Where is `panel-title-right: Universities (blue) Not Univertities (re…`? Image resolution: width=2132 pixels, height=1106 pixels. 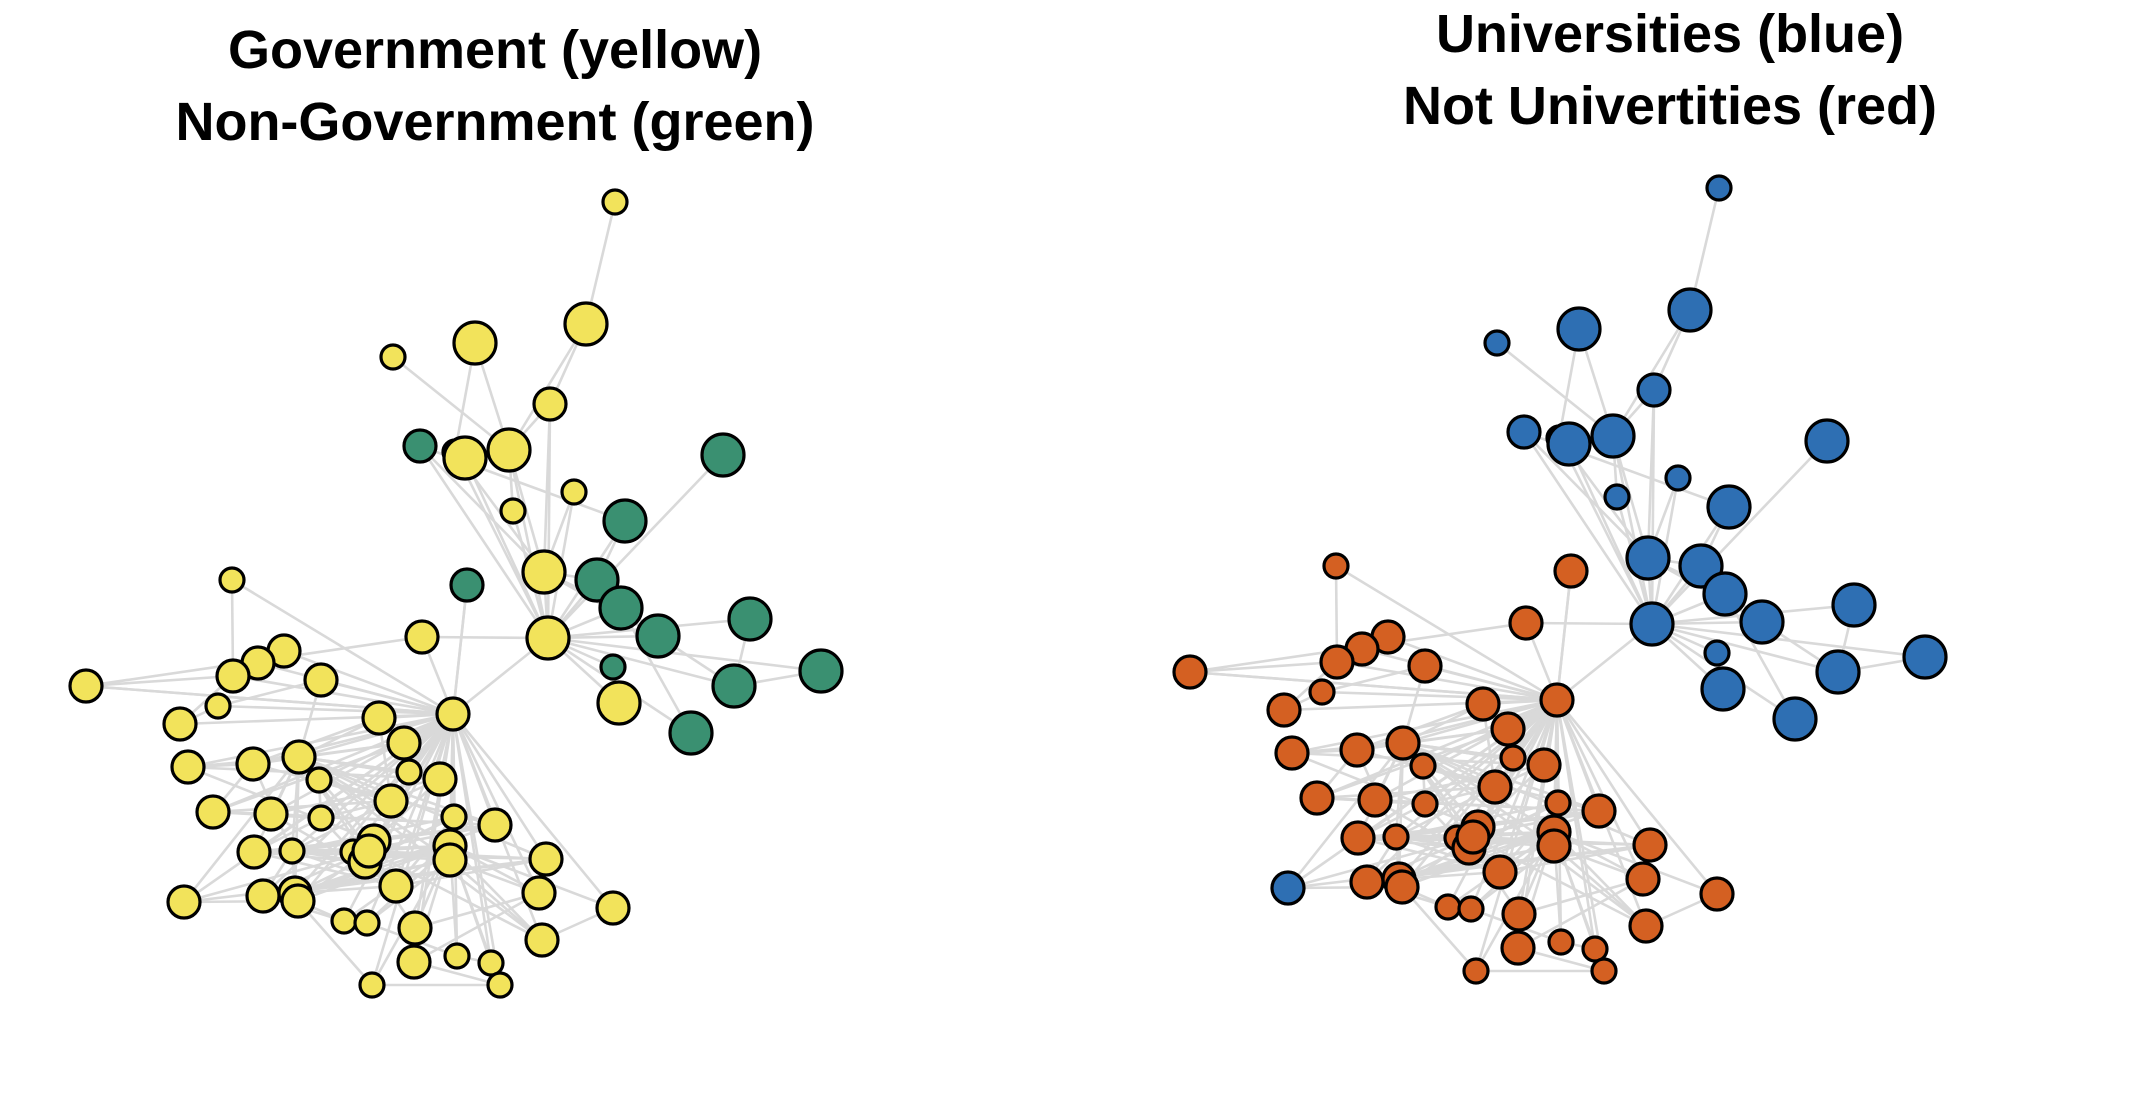 panel-title-right: Universities (blue) Not Univertities (re… is located at coordinates (1670, 71).